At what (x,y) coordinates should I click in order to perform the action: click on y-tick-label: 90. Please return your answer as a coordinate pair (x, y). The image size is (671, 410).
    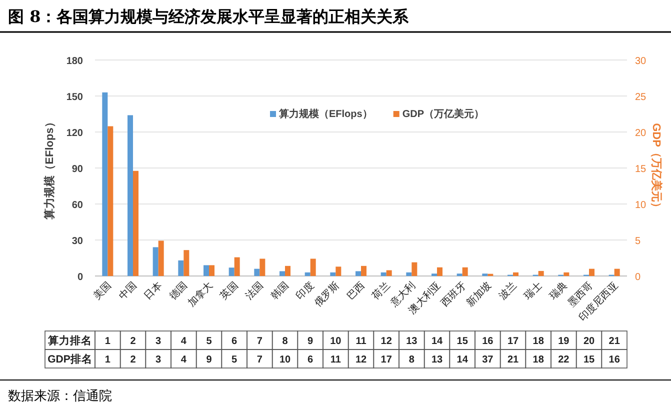
    Looking at the image, I should click on (78, 169).